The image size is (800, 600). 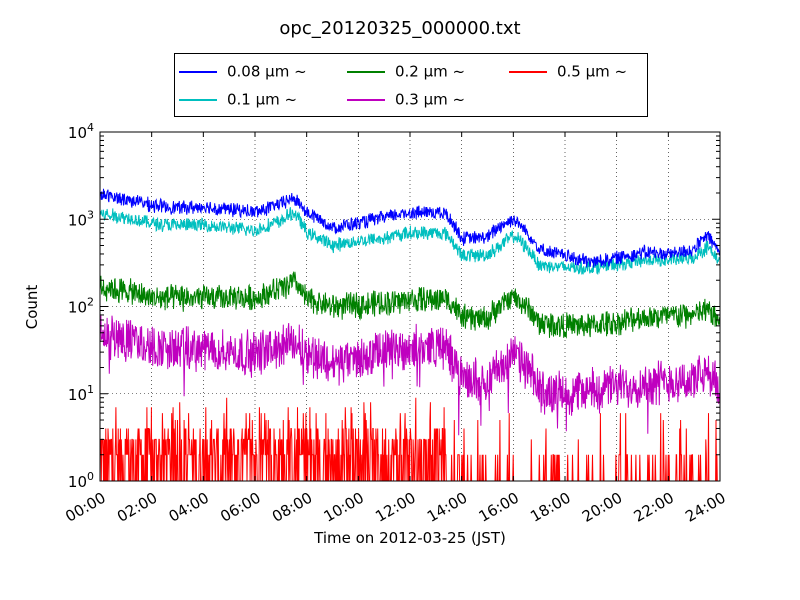 What do you see at coordinates (400, 28) in the screenshot?
I see `chart-title: opc_20120325_000000.txt` at bounding box center [400, 28].